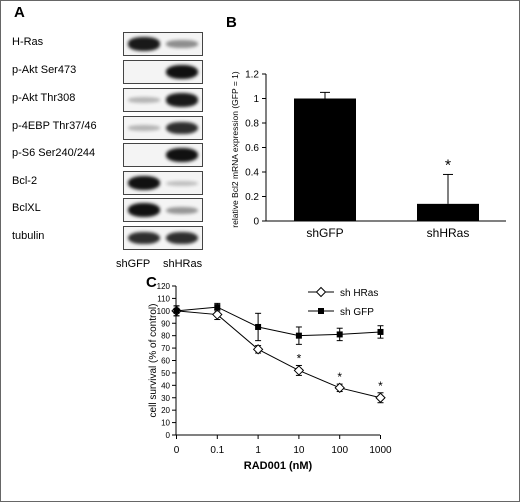 The image size is (520, 502). I want to click on y-tick-label: 0.2, so click(252, 197).